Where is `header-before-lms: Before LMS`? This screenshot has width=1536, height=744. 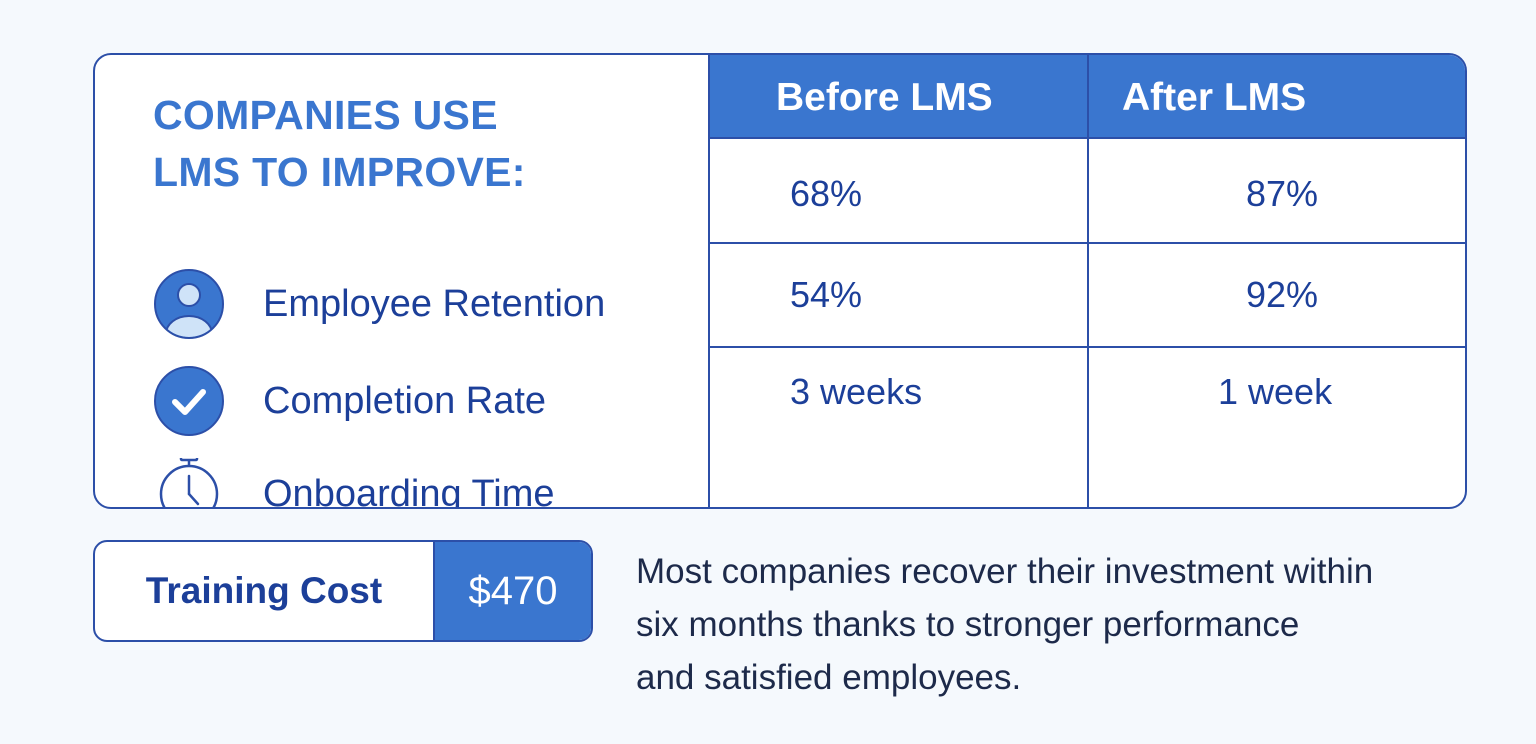 header-before-lms: Before LMS is located at coordinates (884, 97).